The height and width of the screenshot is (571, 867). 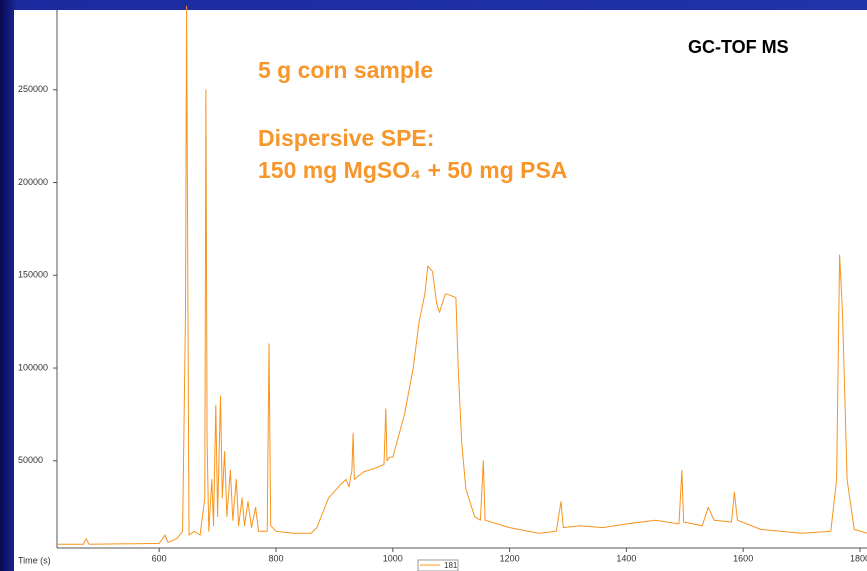 What do you see at coordinates (510, 558) in the screenshot?
I see `x-tick-label: 1200` at bounding box center [510, 558].